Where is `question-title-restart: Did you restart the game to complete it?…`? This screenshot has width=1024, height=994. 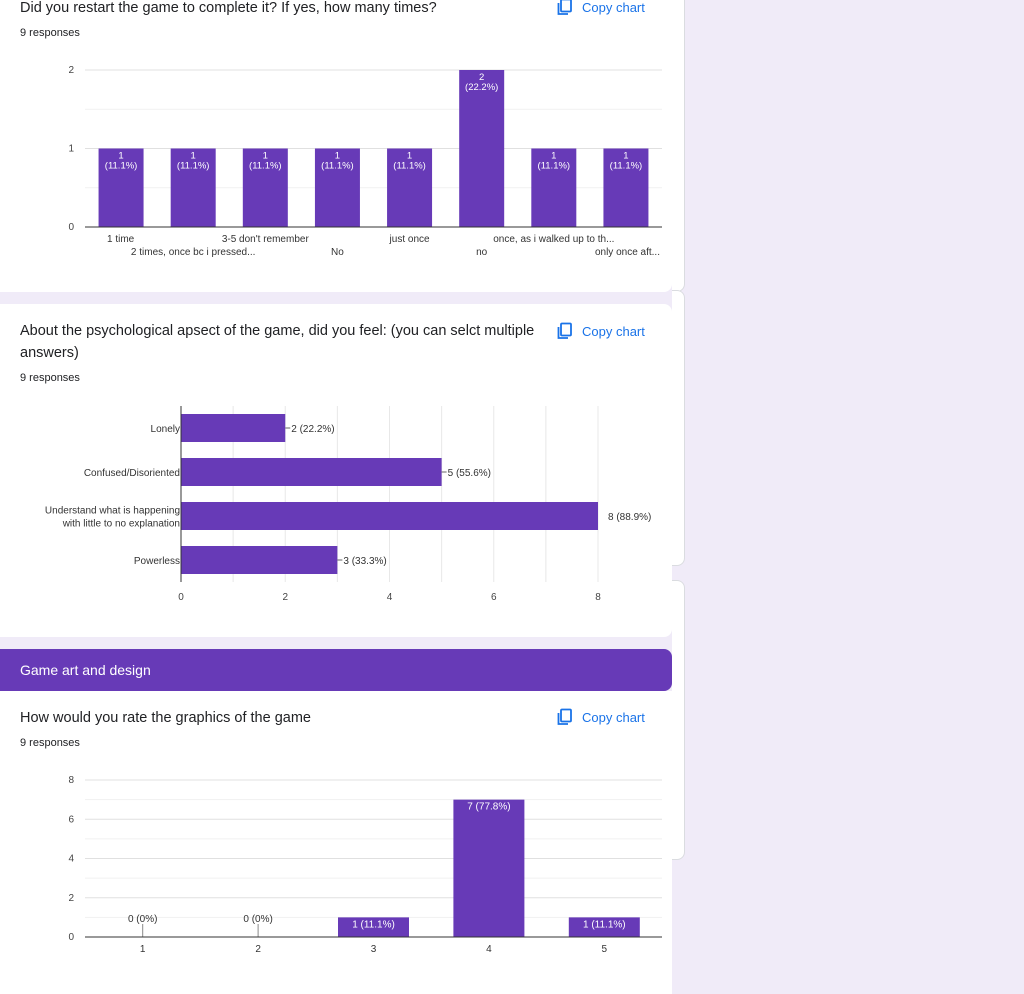
question-title-restart: Did you restart the game to complete it?… is located at coordinates (228, 8).